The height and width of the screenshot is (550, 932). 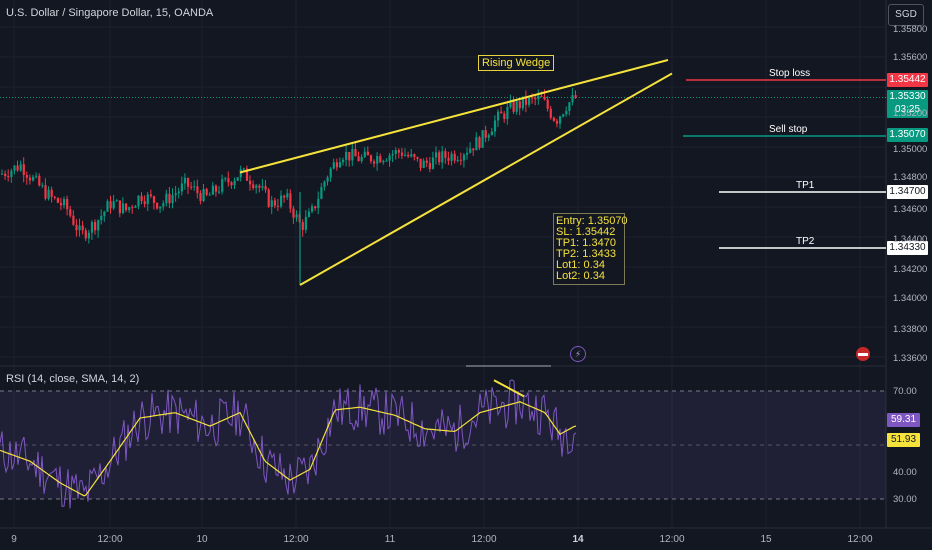 What do you see at coordinates (580, 265) in the screenshot?
I see `lot1-text: Lot1: 0.34` at bounding box center [580, 265].